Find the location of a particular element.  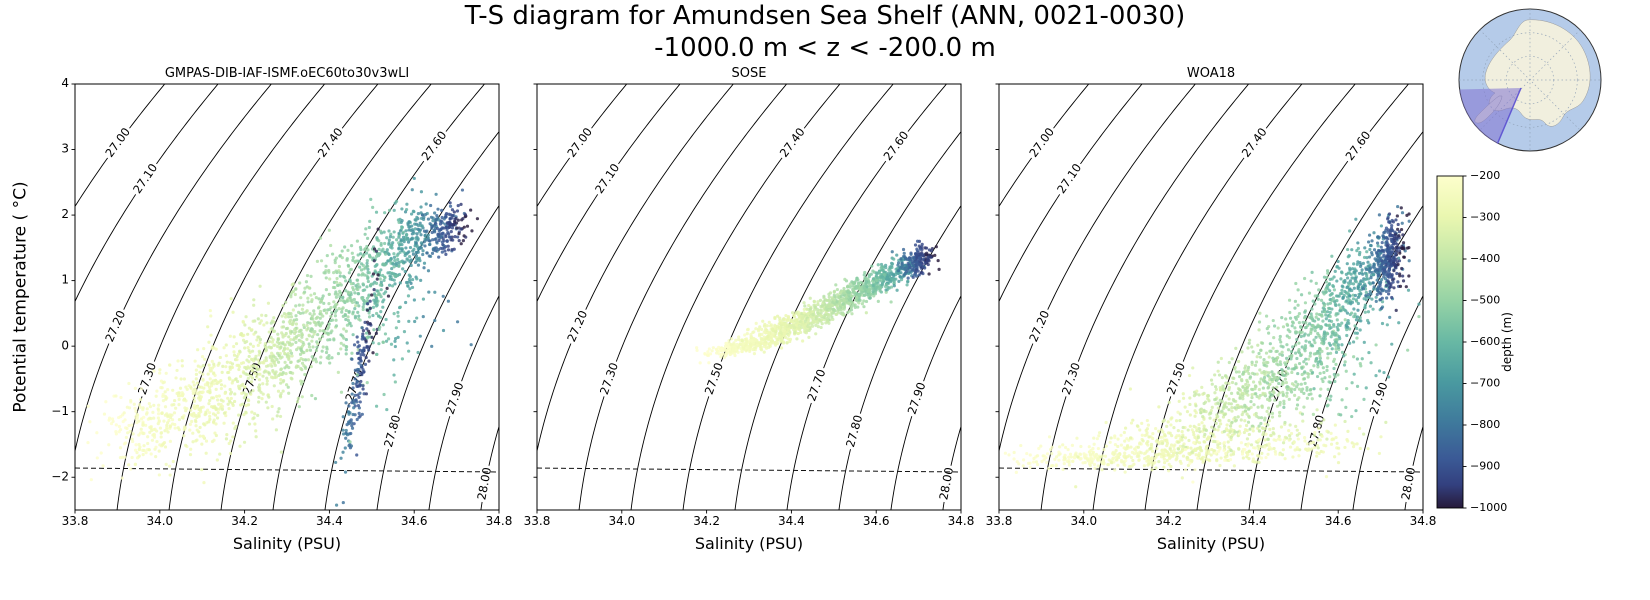

inset-graticule is located at coordinates (1530, 80).